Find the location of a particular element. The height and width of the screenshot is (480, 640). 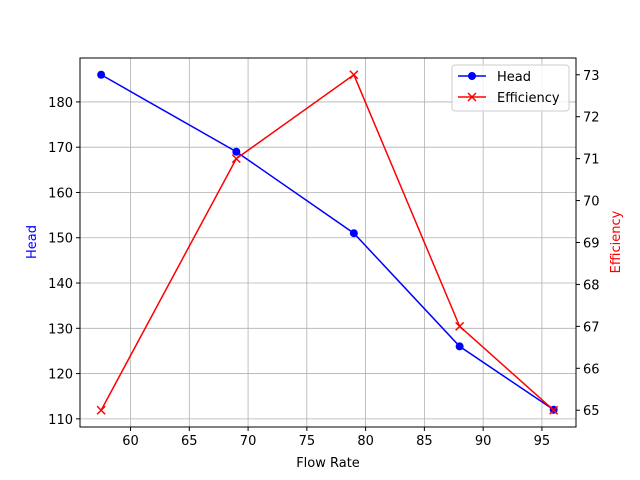

x-tick-label: 95 is located at coordinates (542, 441).